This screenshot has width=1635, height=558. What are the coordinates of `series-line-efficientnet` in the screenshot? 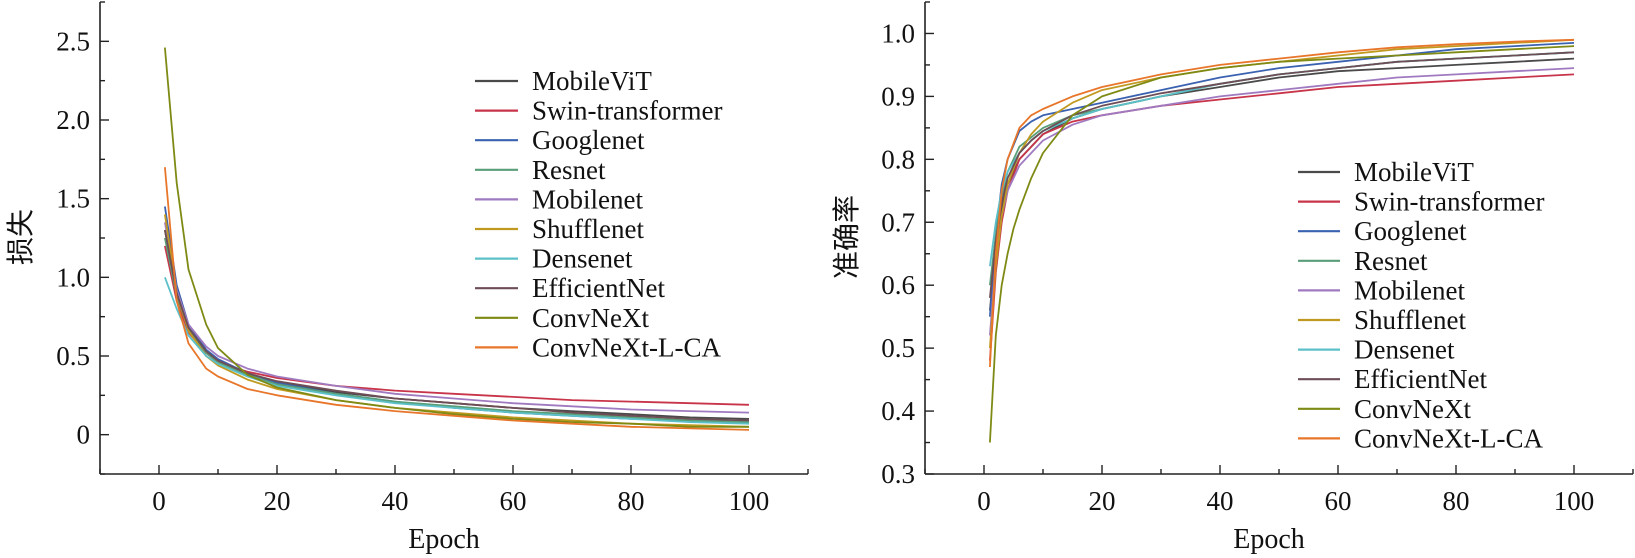 It's located at (457, 325).